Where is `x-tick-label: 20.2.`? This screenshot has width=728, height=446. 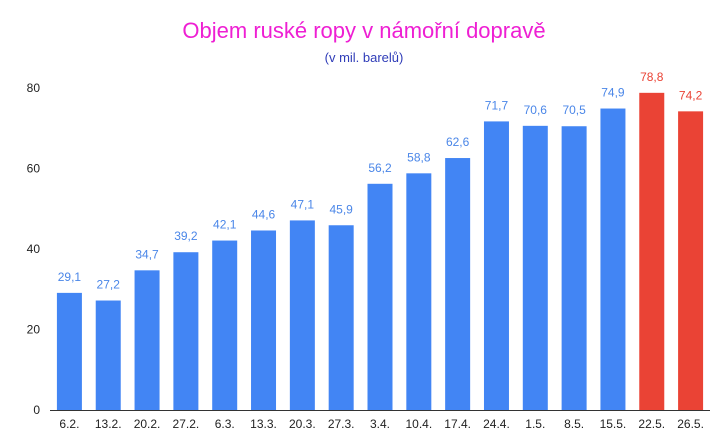 x-tick-label: 20.2. is located at coordinates (147, 424).